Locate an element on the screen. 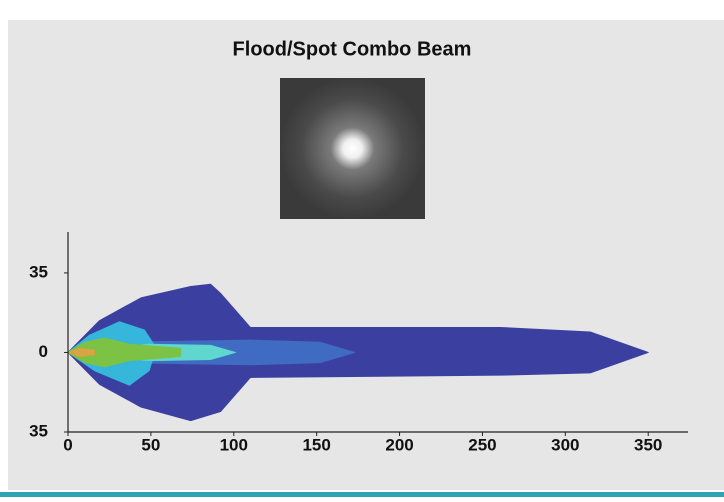  x-tick-label: 200 is located at coordinates (399, 444).